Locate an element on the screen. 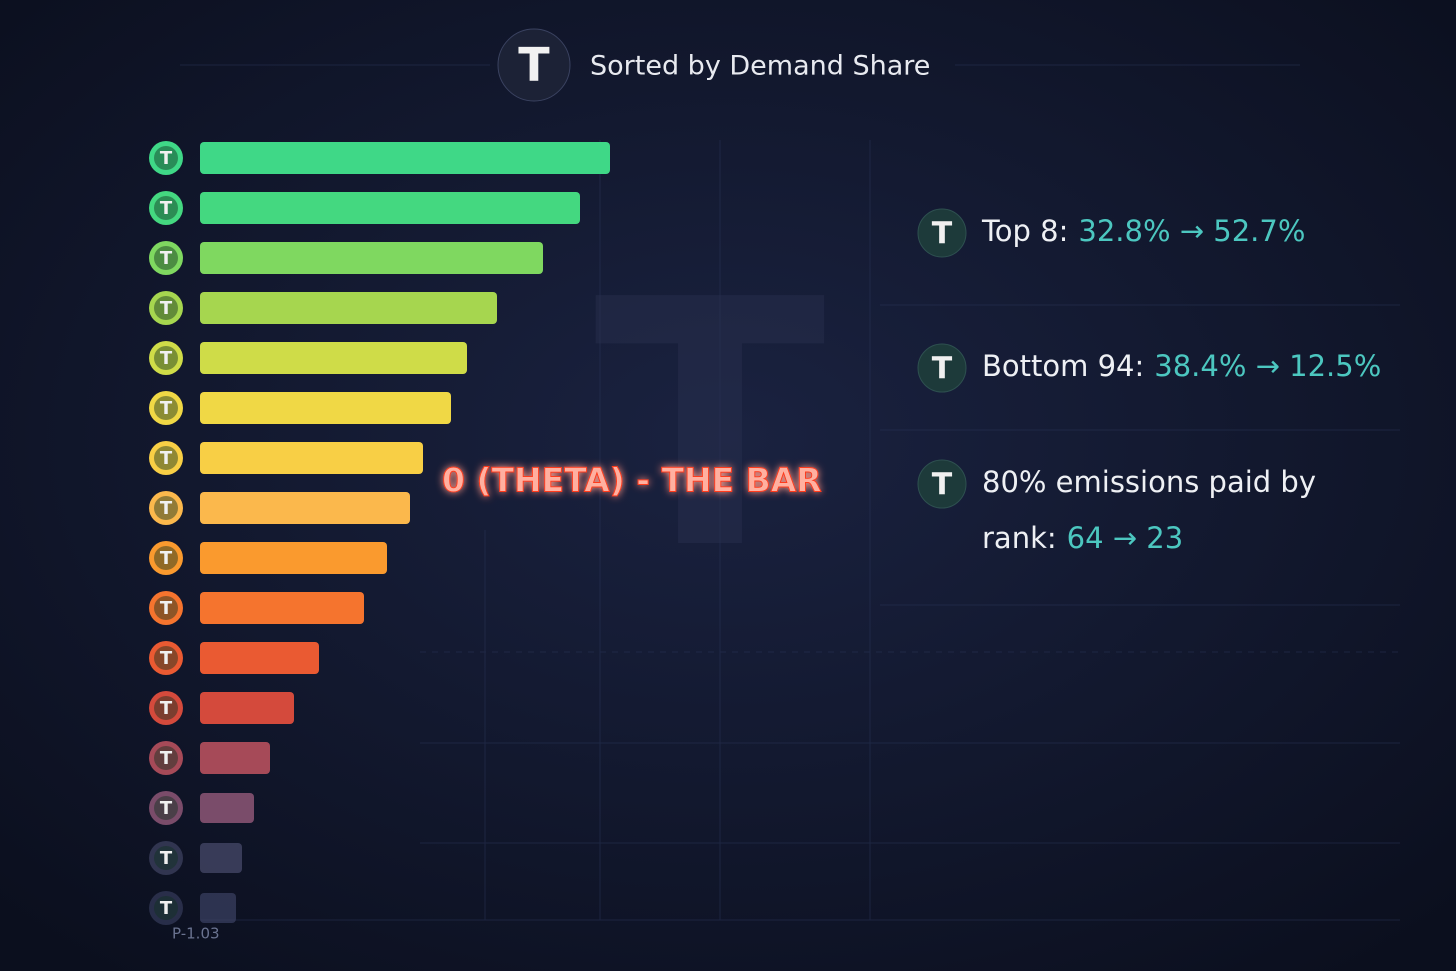  annotation: 0 (THETA) - THE BAR is located at coordinates (632, 480).